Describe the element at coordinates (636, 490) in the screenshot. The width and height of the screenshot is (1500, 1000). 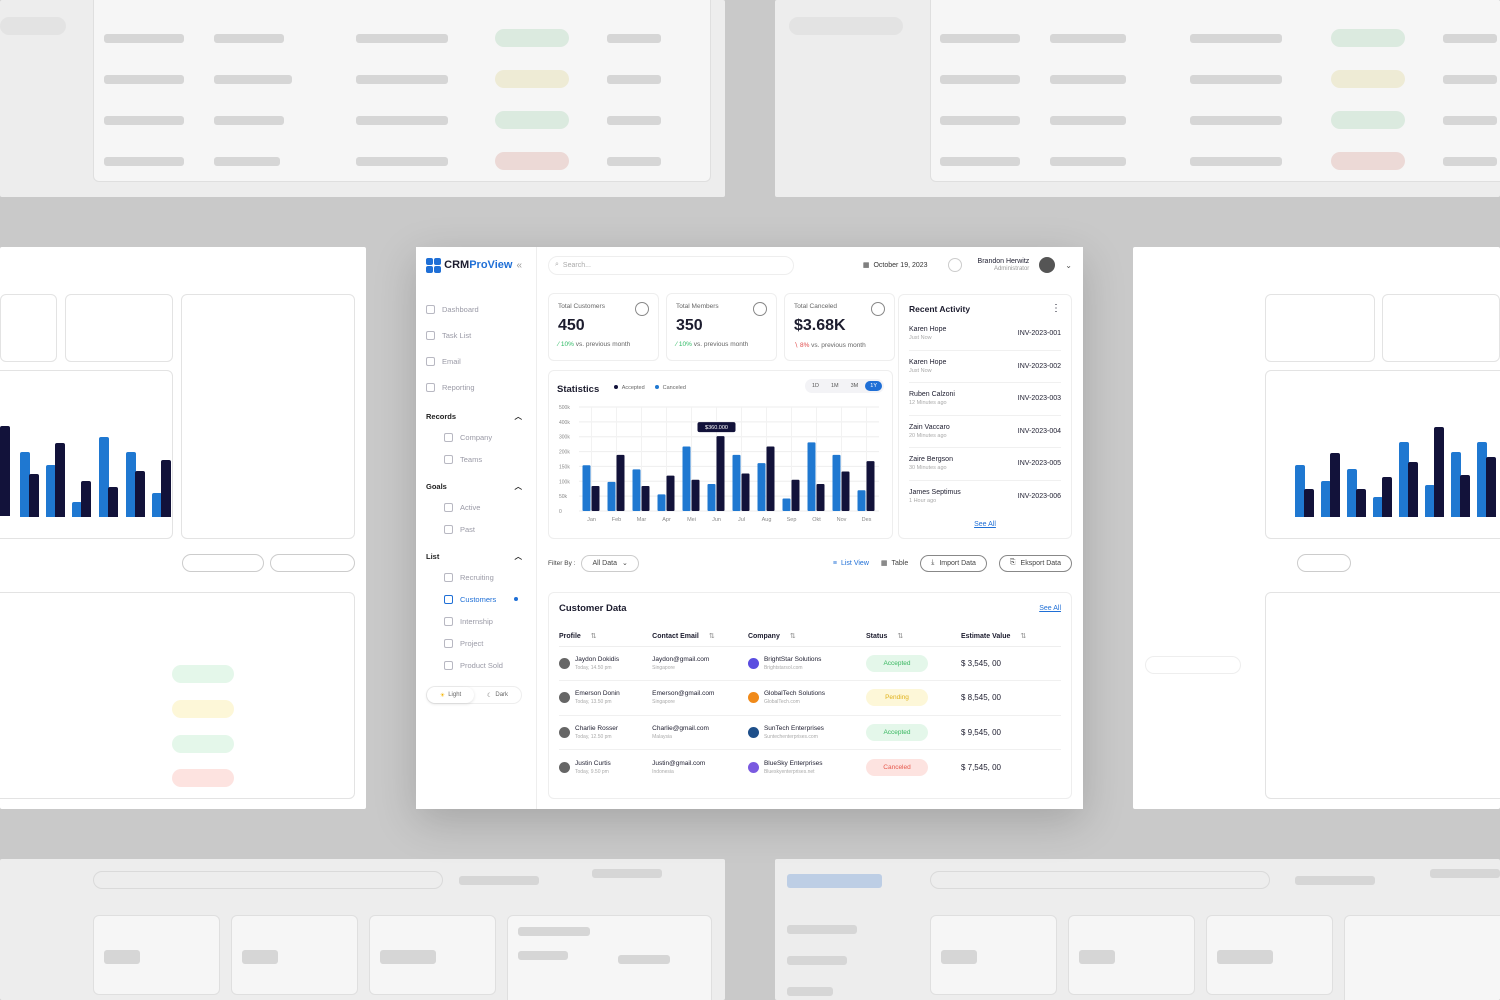
I see `bar-accepted-mar` at that location.